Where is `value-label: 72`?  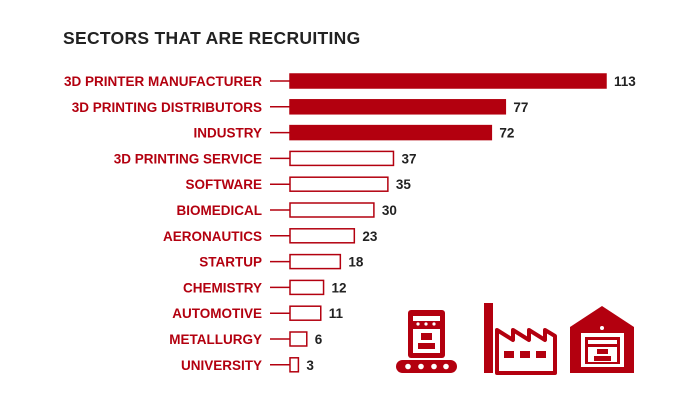
value-label: 72 is located at coordinates (506, 133).